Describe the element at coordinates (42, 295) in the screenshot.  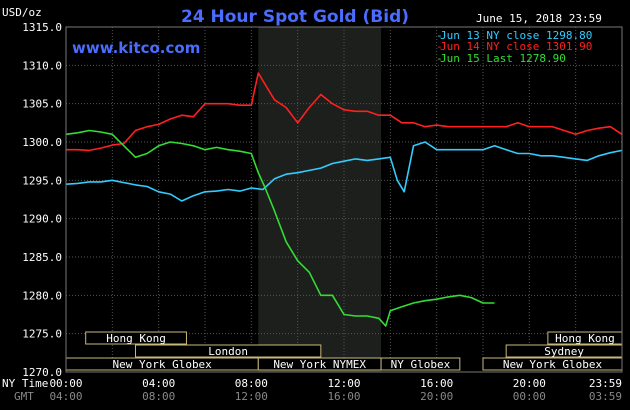
I see `y-tick-label: 1280.0` at that location.